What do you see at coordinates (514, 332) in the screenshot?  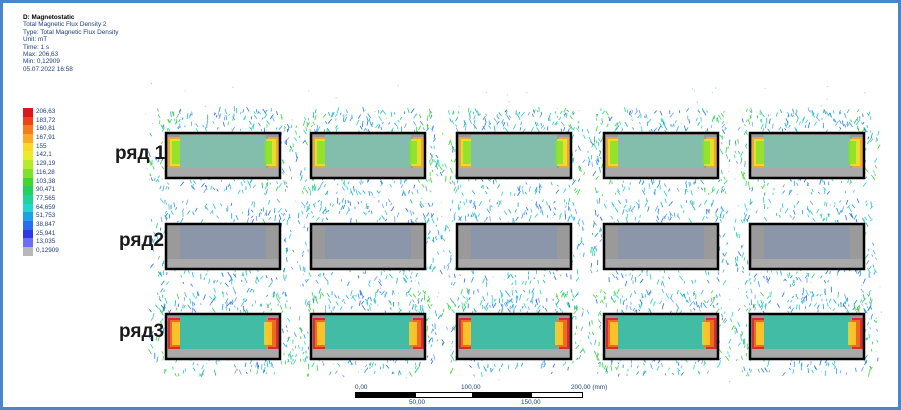 I see `block-core` at bounding box center [514, 332].